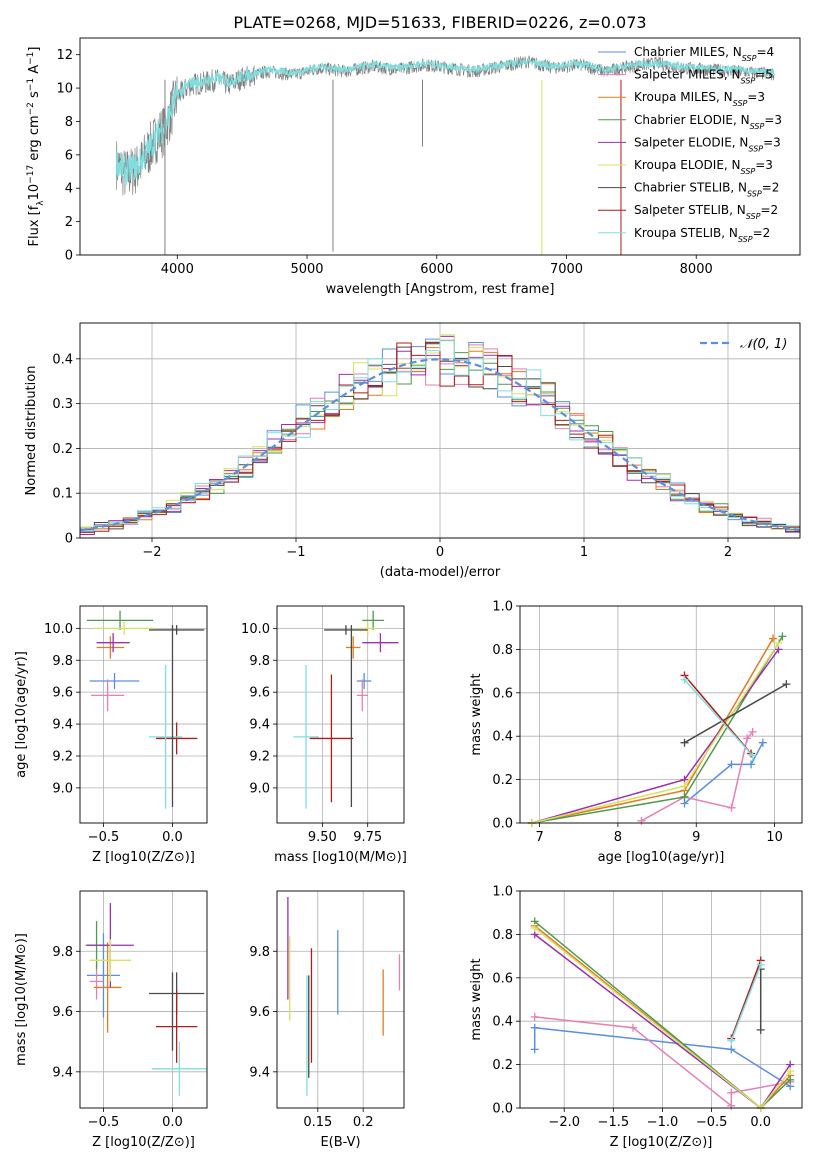 The width and height of the screenshot is (819, 1170). I want to click on y-tick-label: 1.0, so click(502, 607).